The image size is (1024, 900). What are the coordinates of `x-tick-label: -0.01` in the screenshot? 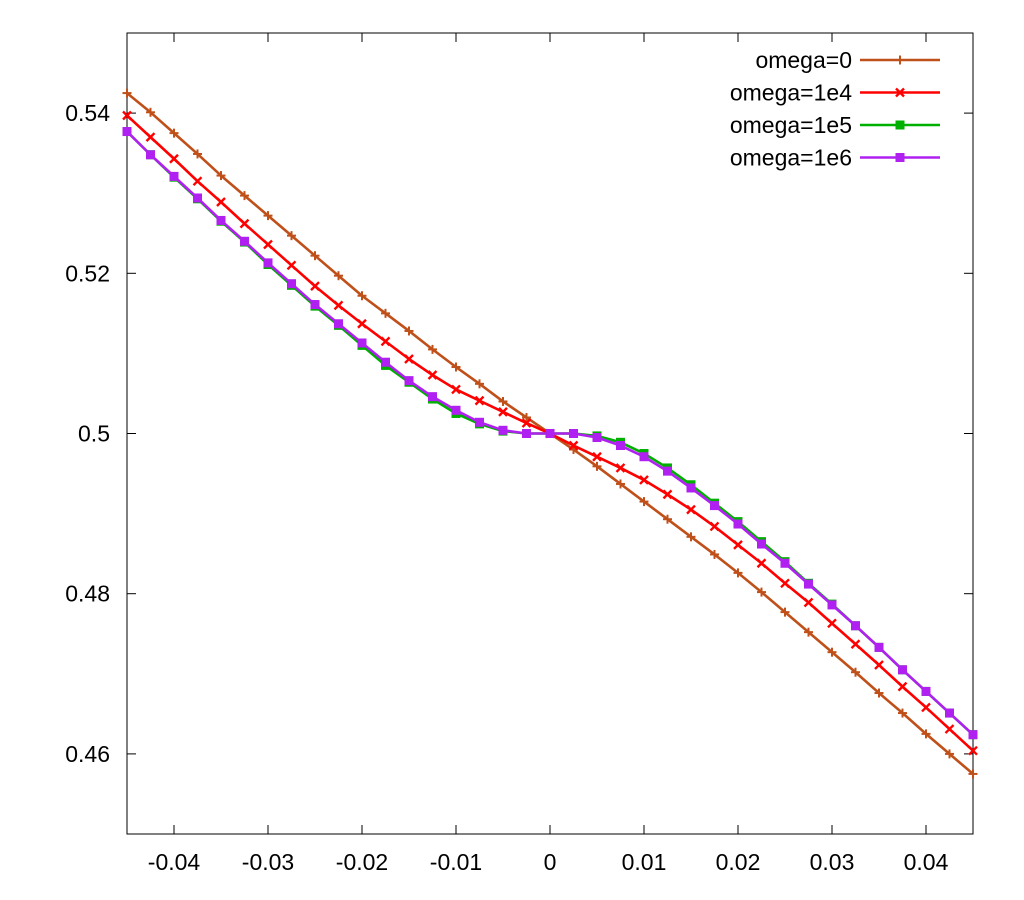 It's located at (456, 862).